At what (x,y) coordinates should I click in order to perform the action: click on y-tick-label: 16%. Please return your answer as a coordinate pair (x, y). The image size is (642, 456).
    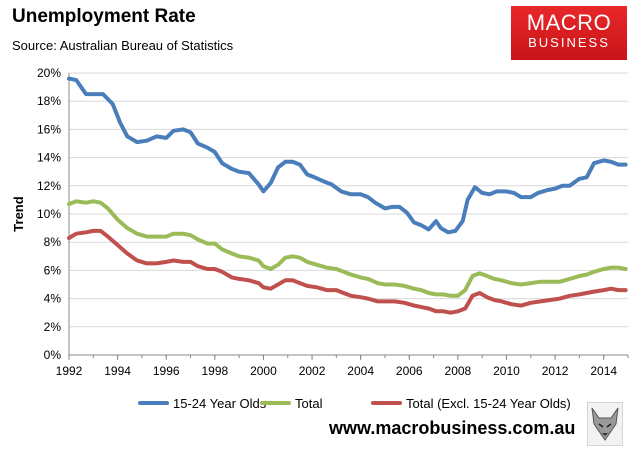
    Looking at the image, I should click on (49, 129).